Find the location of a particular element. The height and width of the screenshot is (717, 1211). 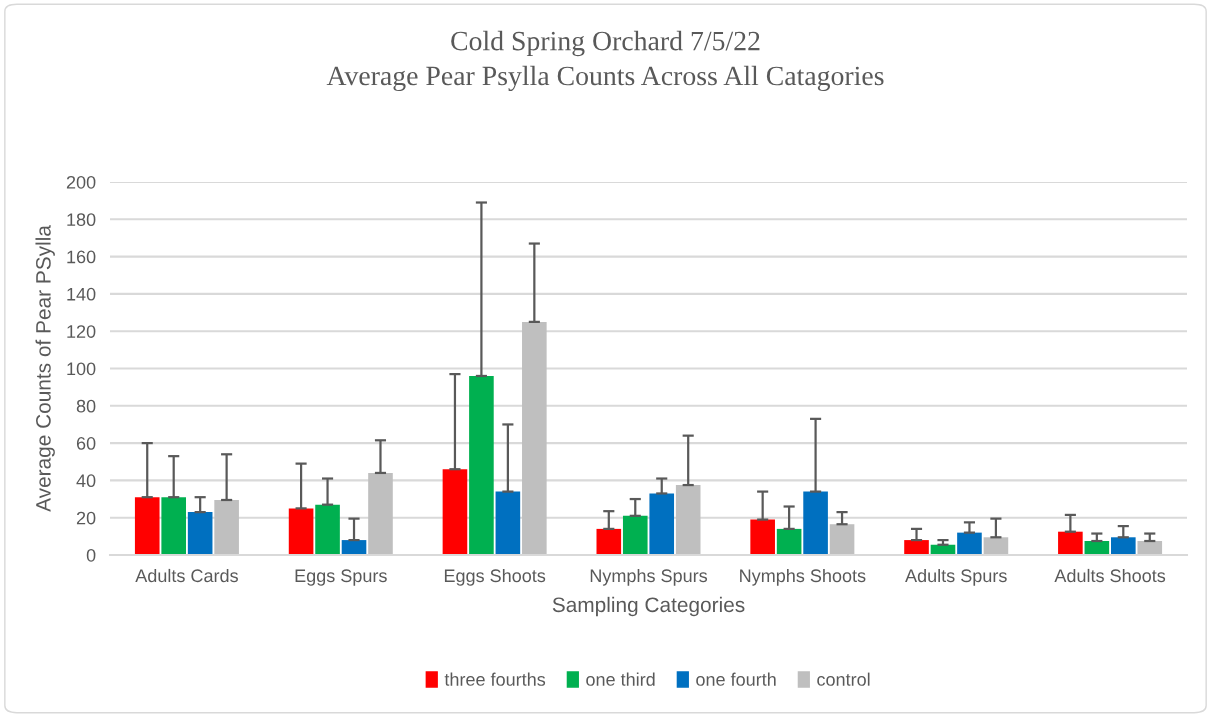

x-tick-label: Adults Shoots is located at coordinates (1110, 575).